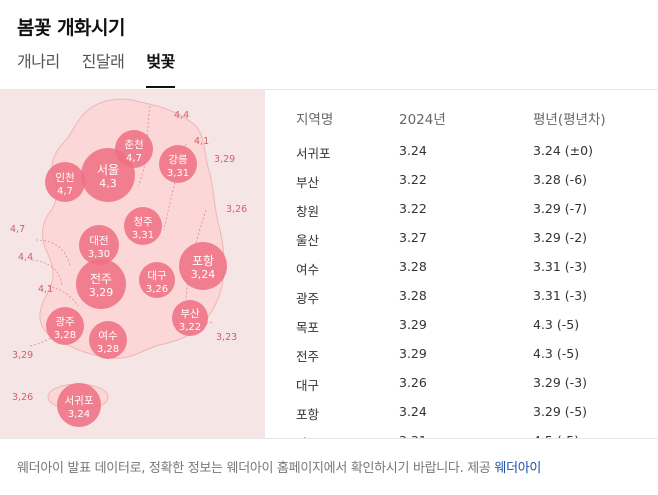 The width and height of the screenshot is (658, 495). Describe the element at coordinates (203, 261) in the screenshot. I see `city-name: 포항` at that location.